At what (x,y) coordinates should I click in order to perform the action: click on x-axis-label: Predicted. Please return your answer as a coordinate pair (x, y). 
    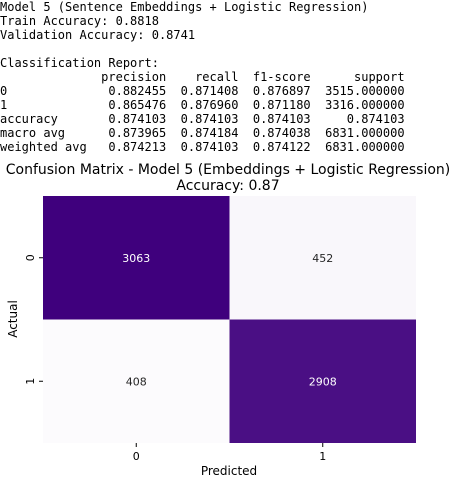
    Looking at the image, I should click on (229, 471).